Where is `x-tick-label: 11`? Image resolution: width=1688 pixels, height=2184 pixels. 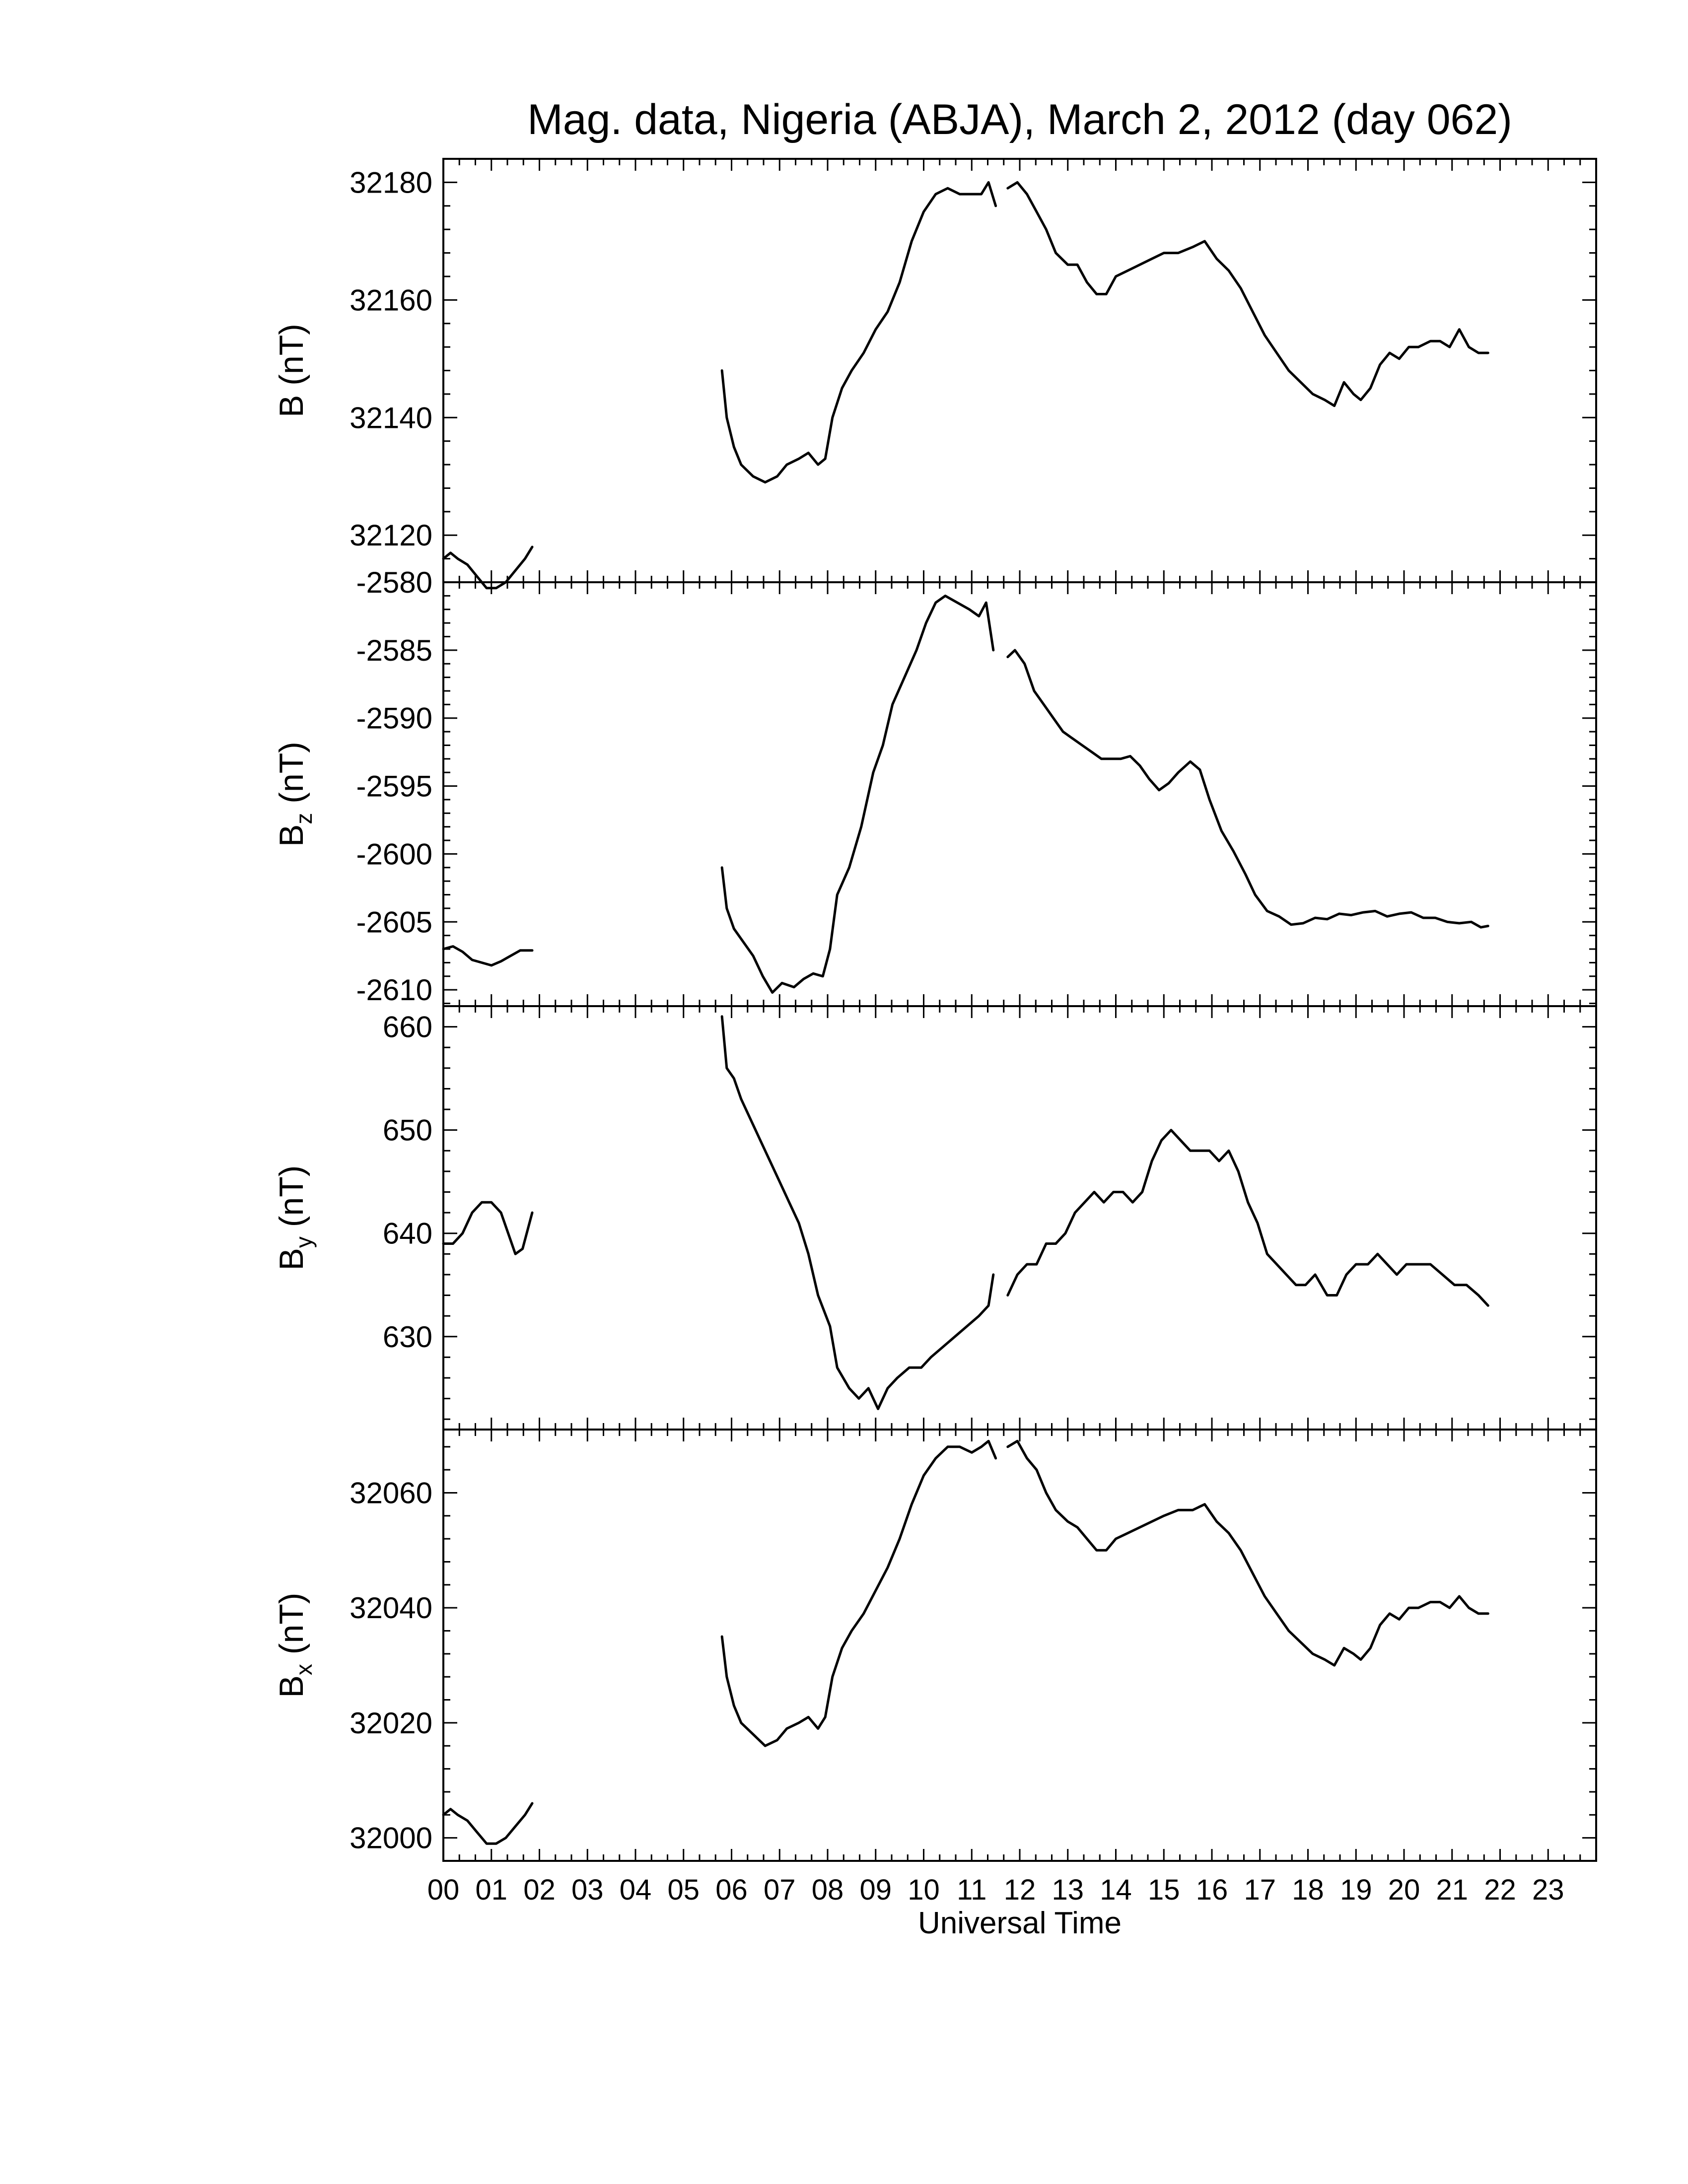 x-tick-label: 11 is located at coordinates (971, 1890).